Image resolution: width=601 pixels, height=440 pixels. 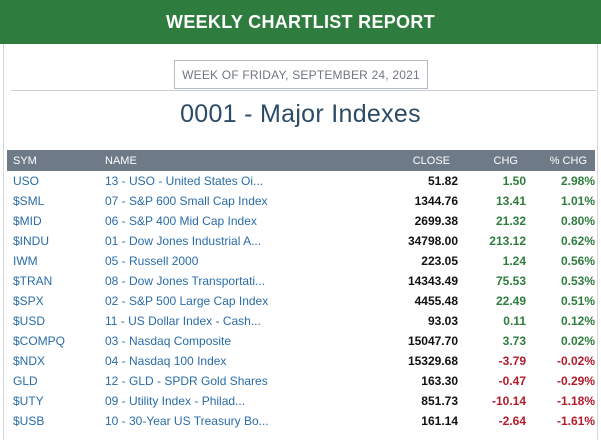 What do you see at coordinates (439, 381) in the screenshot?
I see `close-value: 163.30` at bounding box center [439, 381].